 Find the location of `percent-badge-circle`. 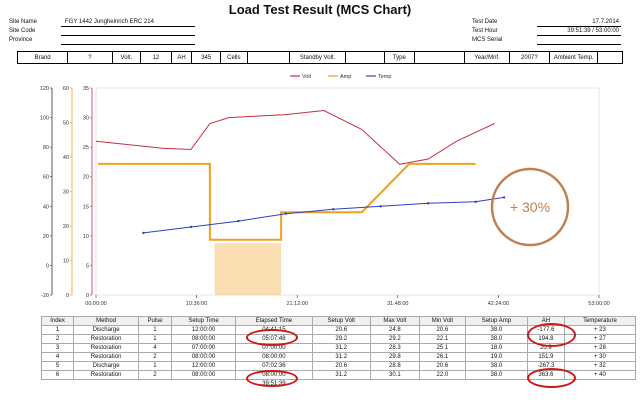

percent-badge-circle is located at coordinates (530, 207).